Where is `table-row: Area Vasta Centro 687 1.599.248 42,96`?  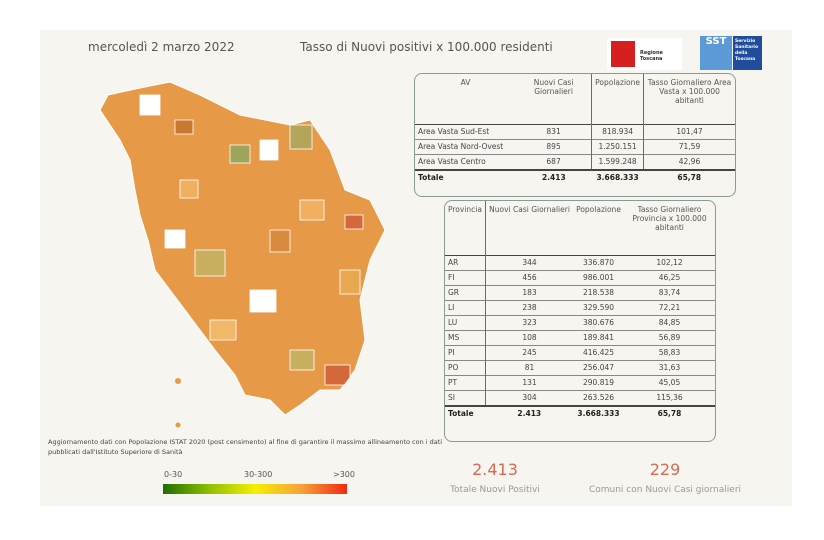 table-row: Area Vasta Centro 687 1.599.248 42,96 is located at coordinates (575, 162).